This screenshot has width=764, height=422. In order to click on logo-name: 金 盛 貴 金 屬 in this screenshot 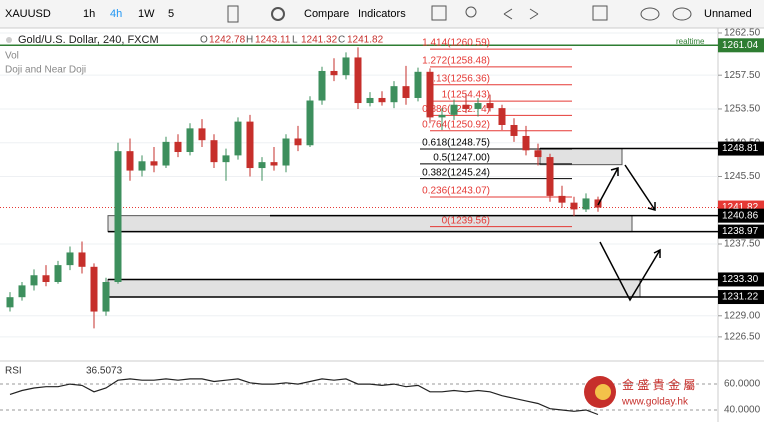, I will do `click(658, 384)`.